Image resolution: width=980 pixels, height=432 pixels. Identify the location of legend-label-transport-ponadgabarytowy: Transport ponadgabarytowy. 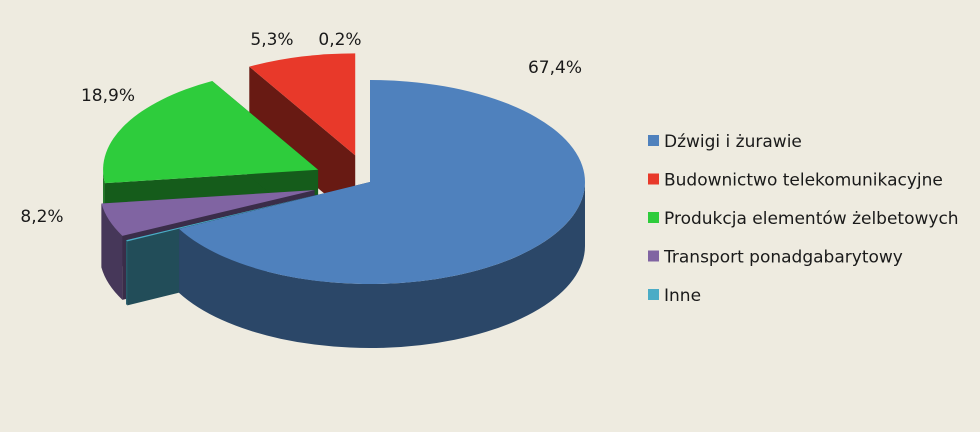
(783, 258).